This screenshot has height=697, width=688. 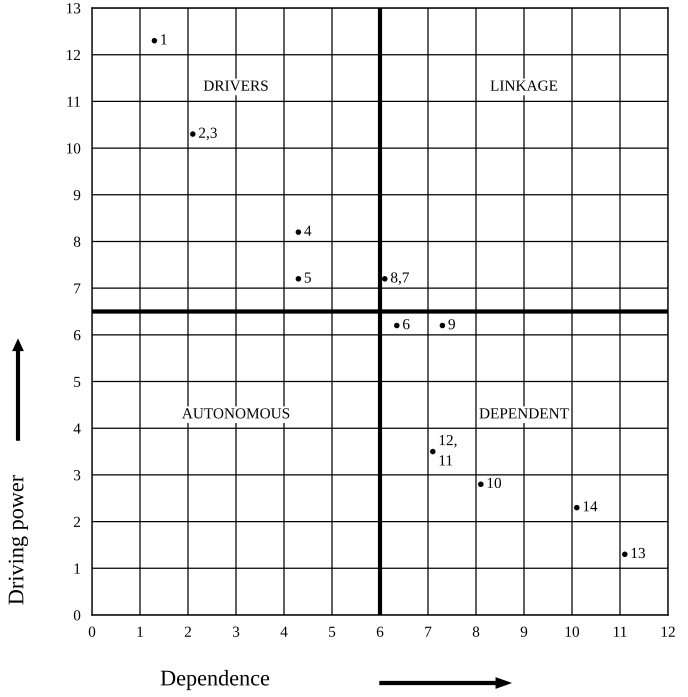 What do you see at coordinates (448, 450) in the screenshot?
I see `annotation: 12, 11` at bounding box center [448, 450].